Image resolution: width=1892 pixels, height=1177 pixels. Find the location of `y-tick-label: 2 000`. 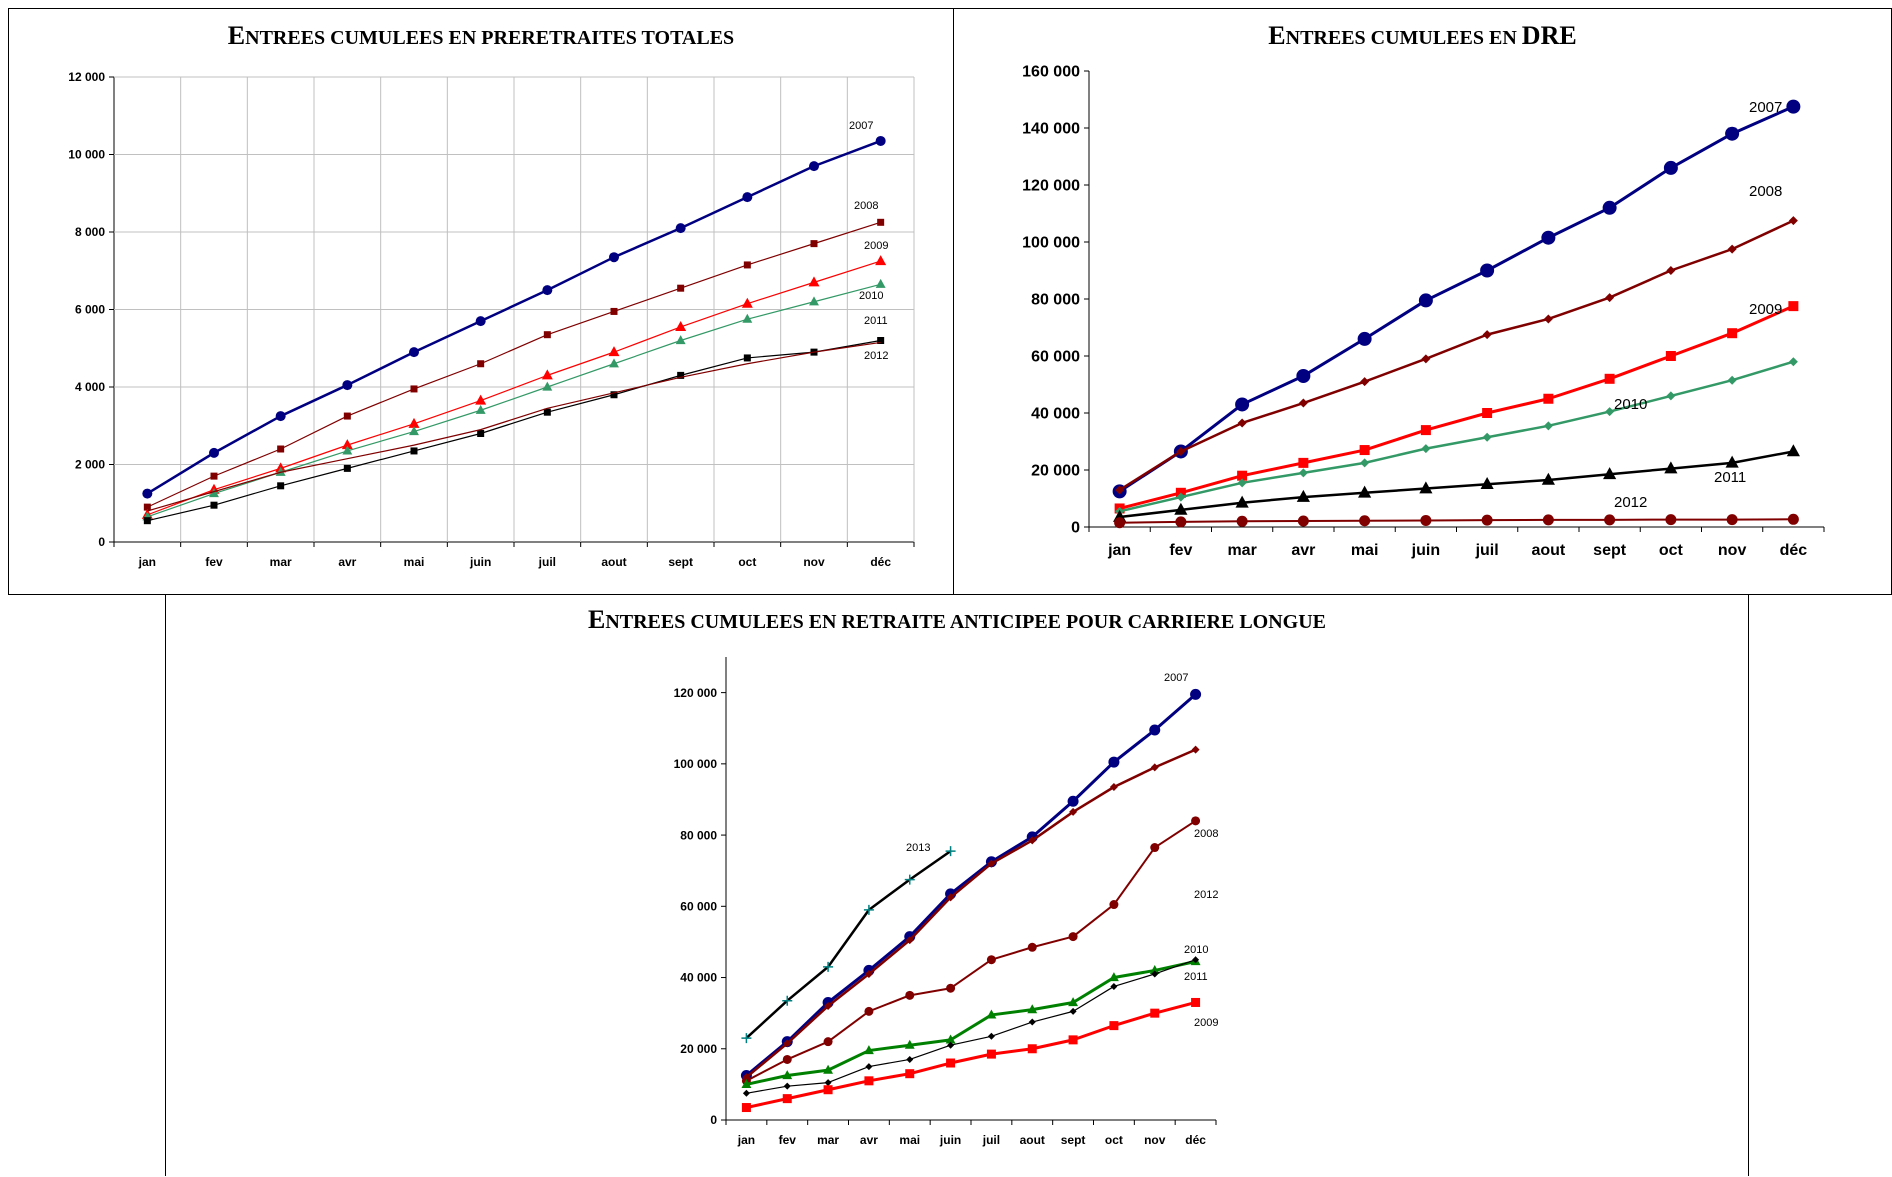

y-tick-label: 2 000 is located at coordinates (90, 465).